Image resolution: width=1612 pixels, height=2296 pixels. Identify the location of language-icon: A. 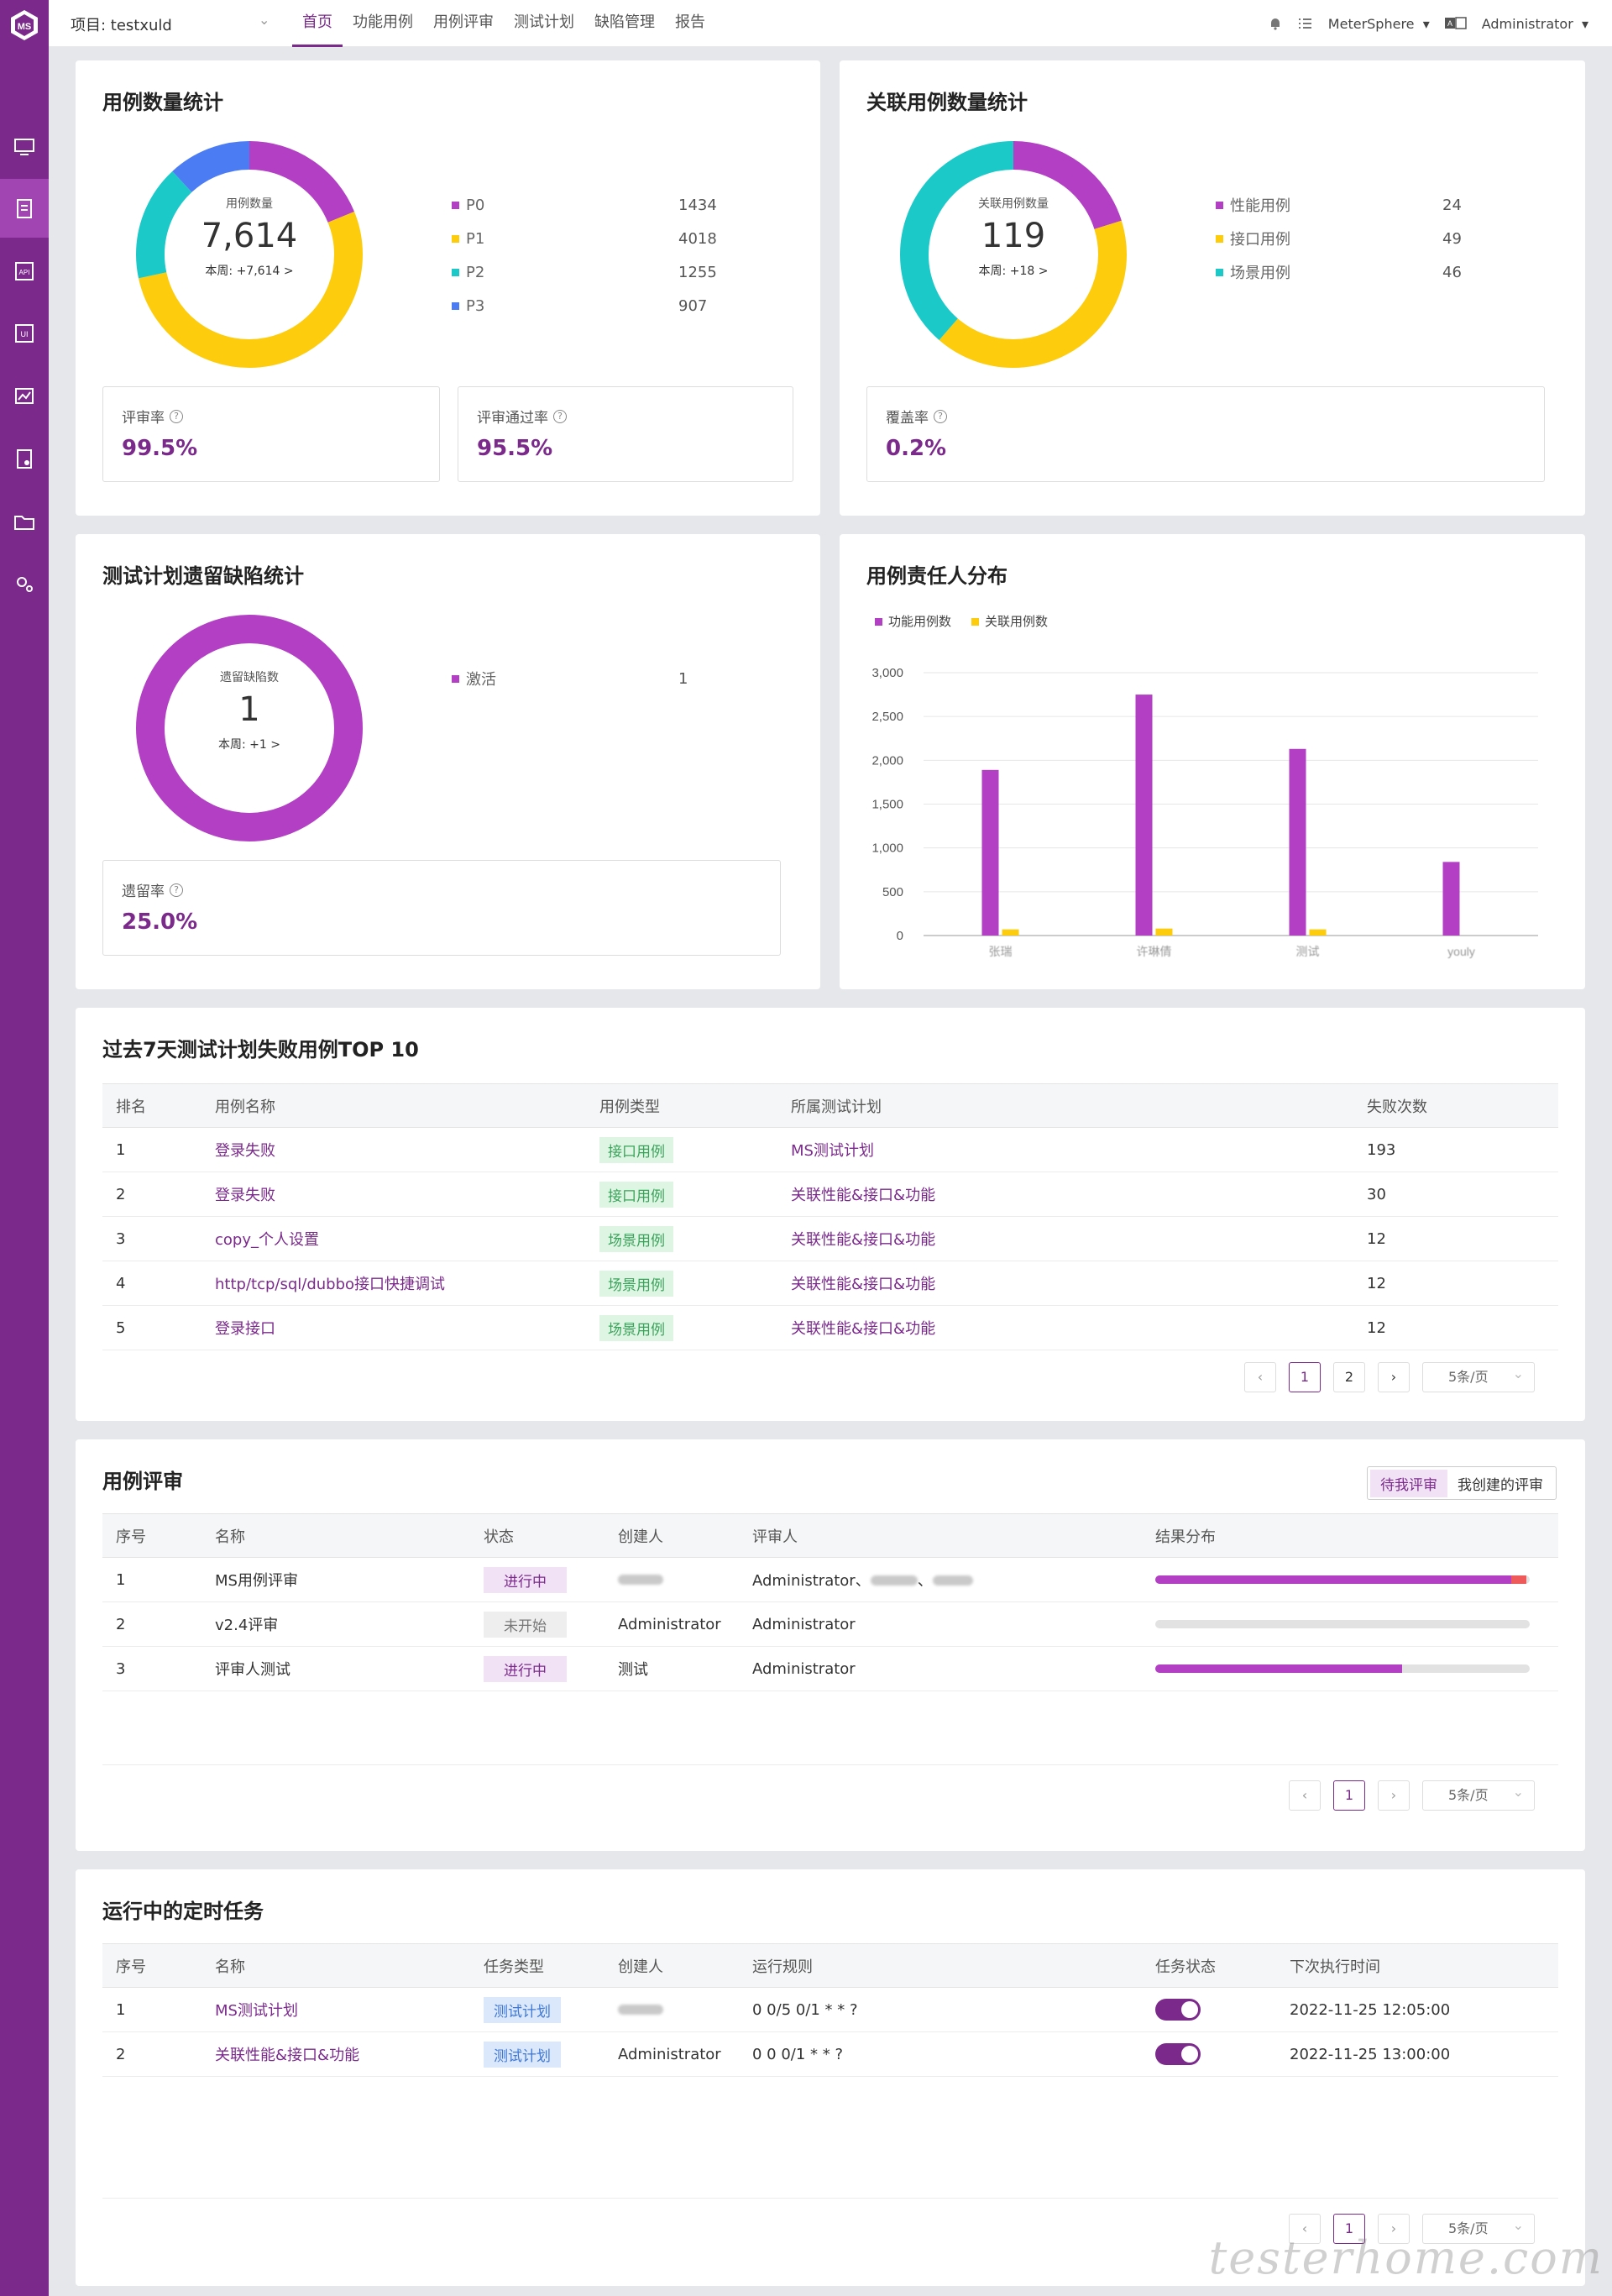
(1455, 23).